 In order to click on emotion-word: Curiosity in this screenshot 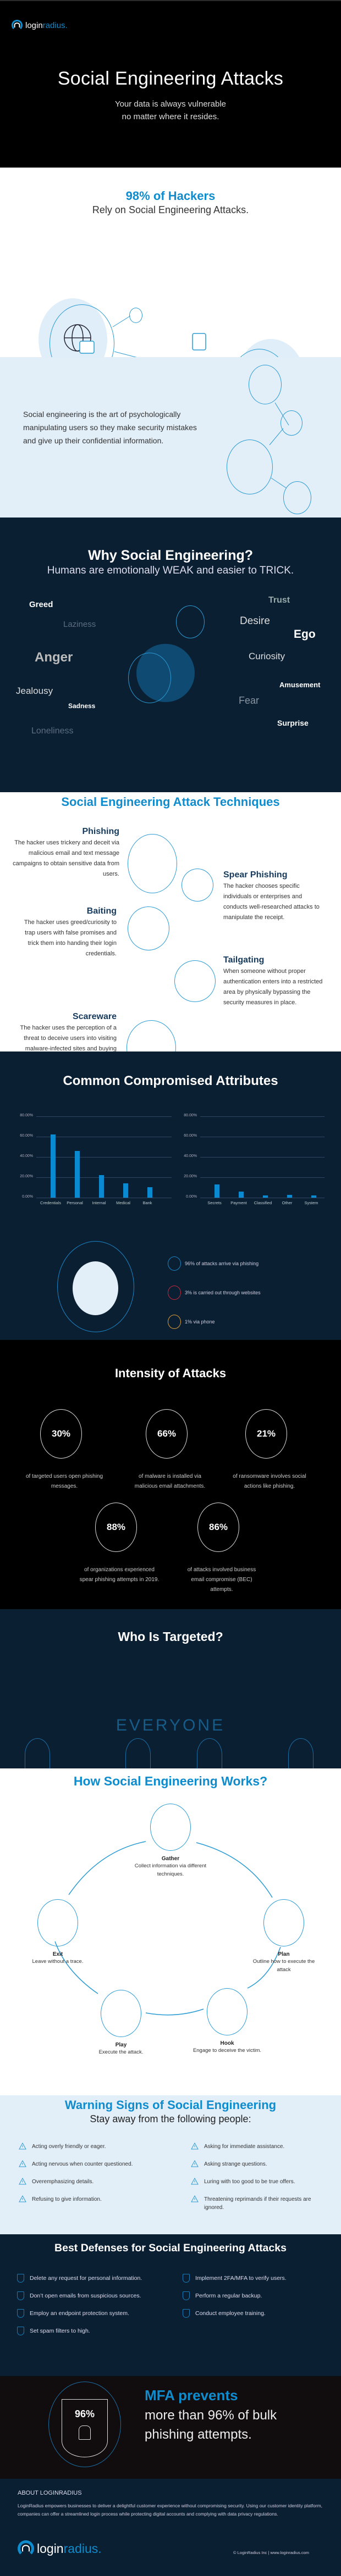, I will do `click(267, 656)`.